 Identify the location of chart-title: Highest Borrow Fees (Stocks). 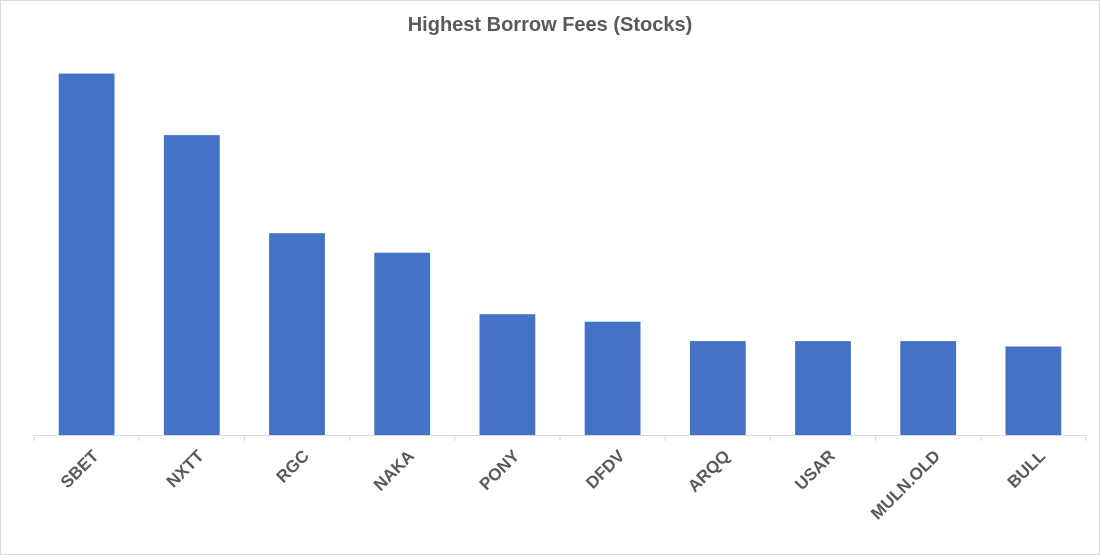
(550, 25).